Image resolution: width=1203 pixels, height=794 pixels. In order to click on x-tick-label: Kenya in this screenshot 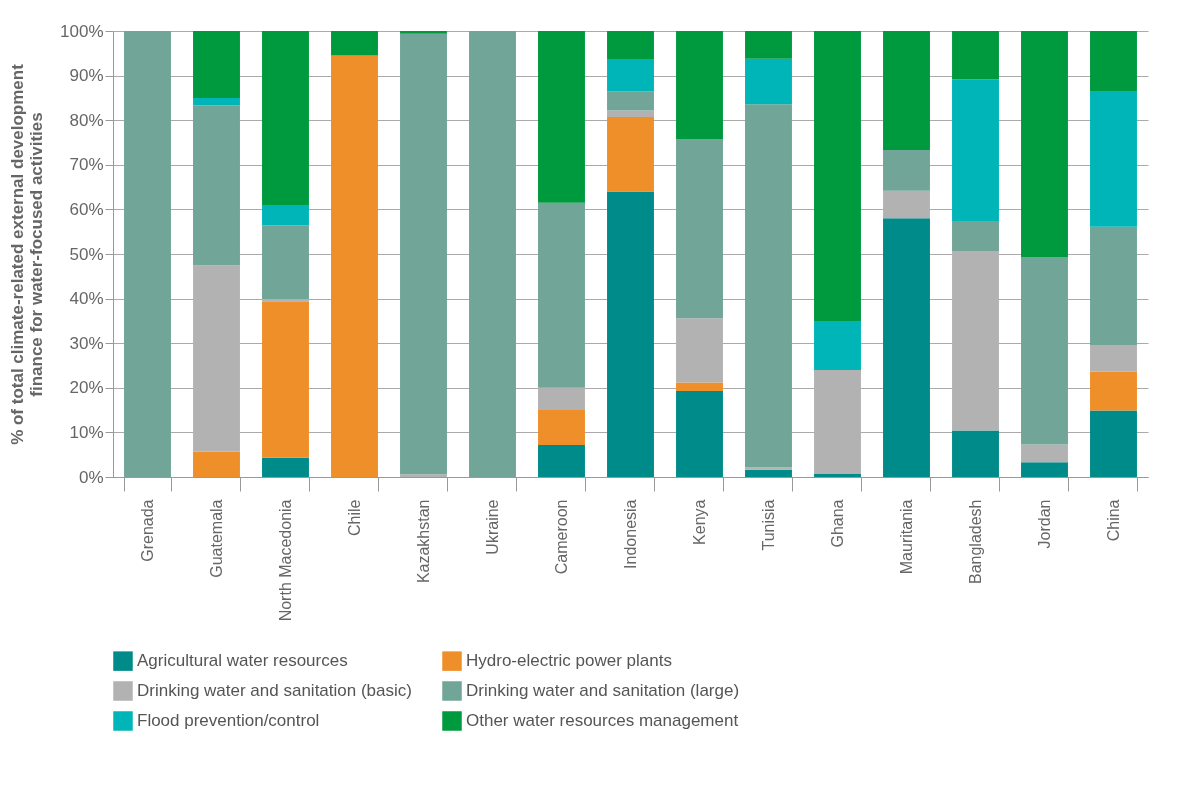, I will do `click(699, 522)`.